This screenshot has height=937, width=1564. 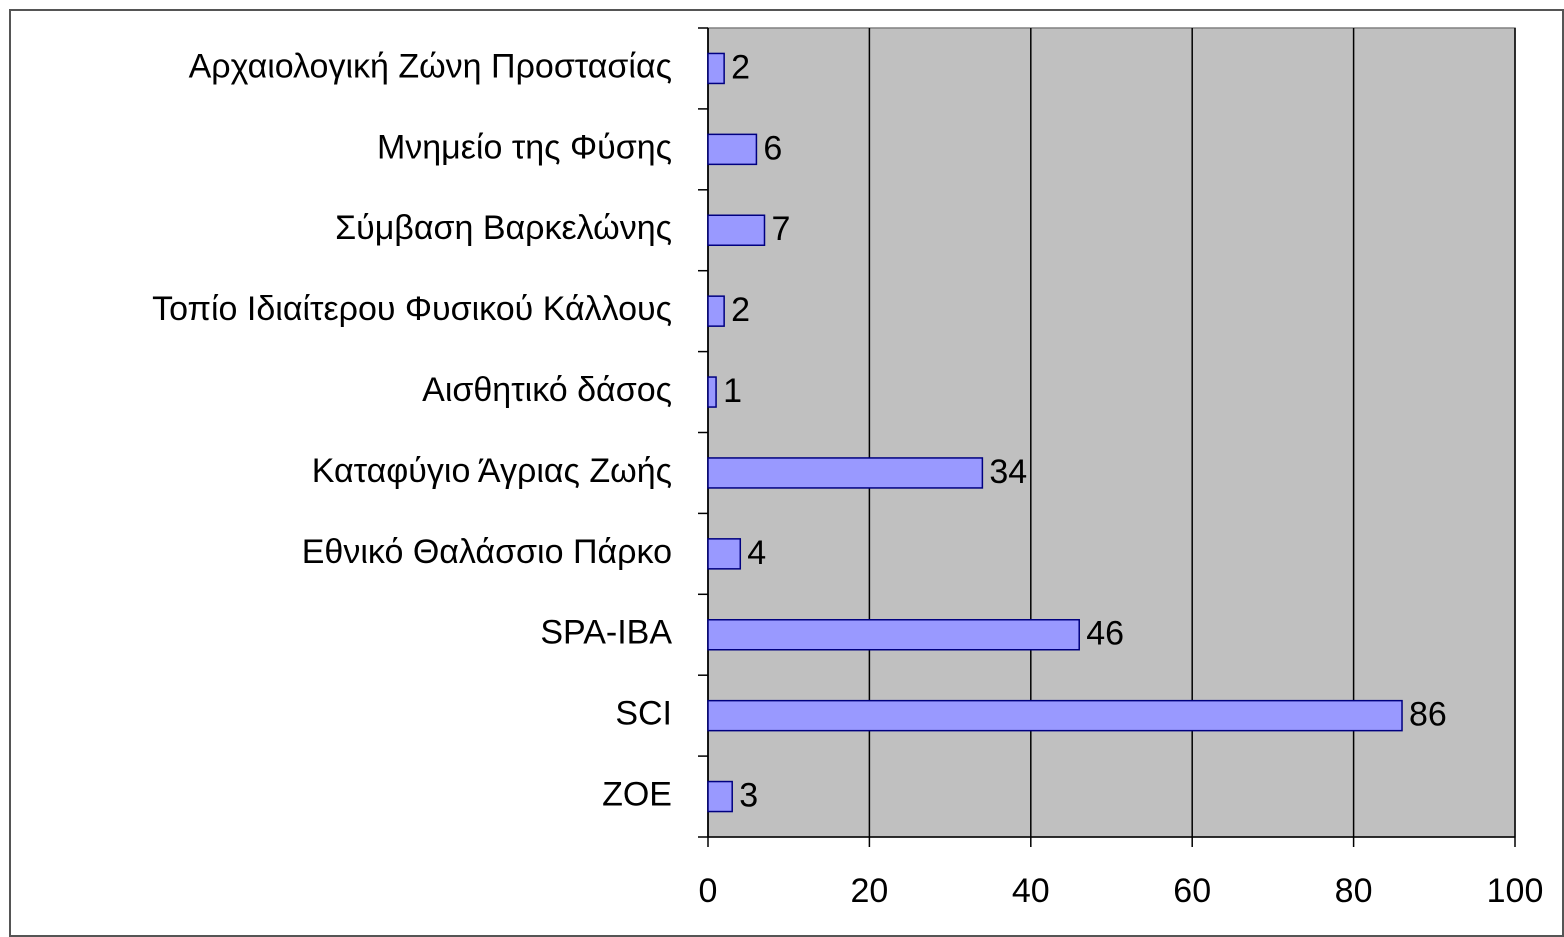 I want to click on data-label: 7, so click(x=780, y=229).